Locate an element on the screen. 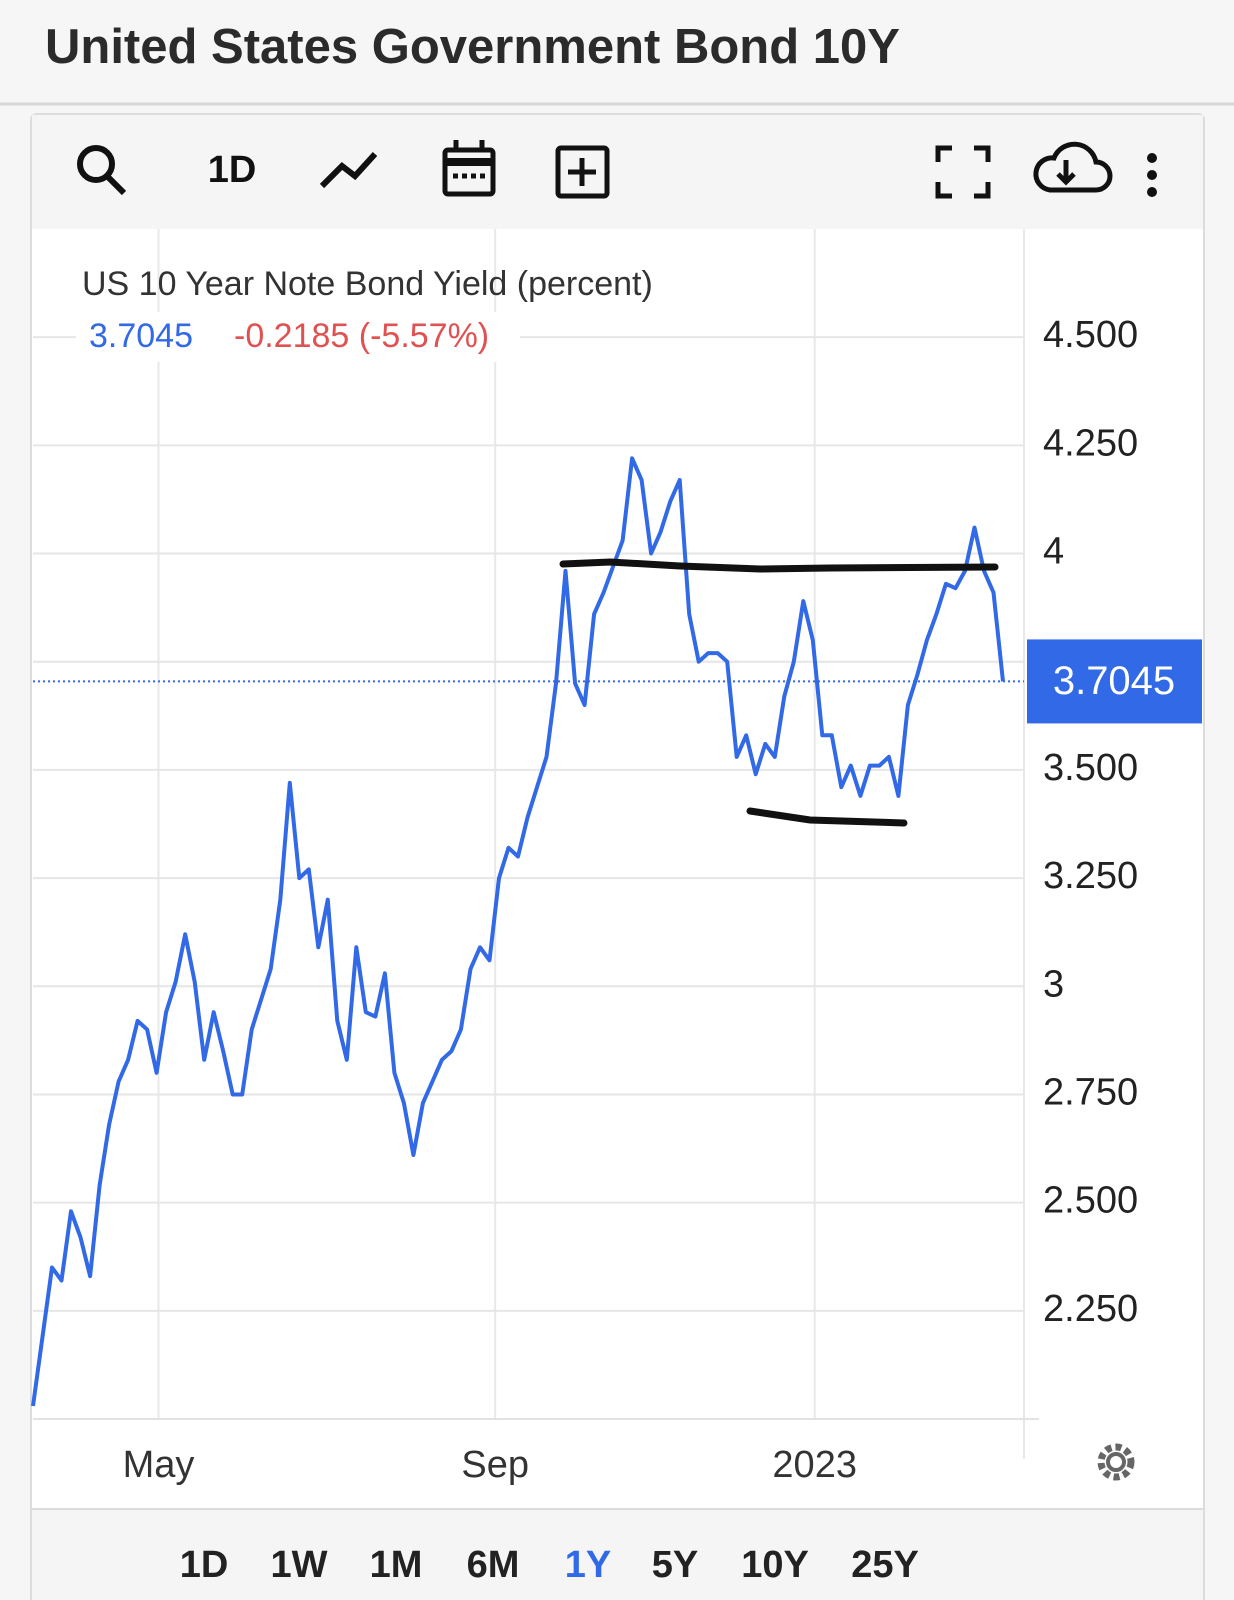  drawn-support is located at coordinates (827, 817).